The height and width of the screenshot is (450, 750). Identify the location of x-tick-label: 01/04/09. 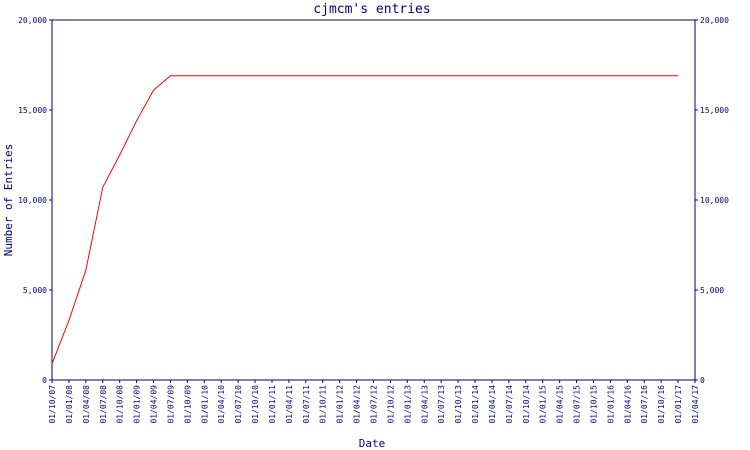
(154, 404).